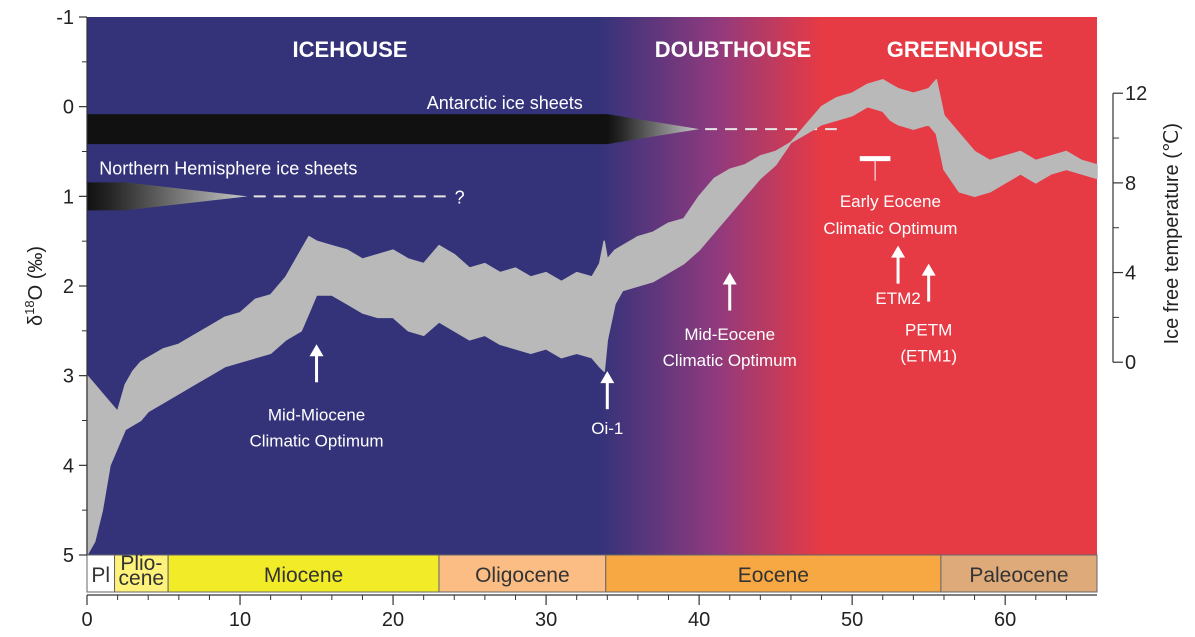  What do you see at coordinates (240, 620) in the screenshot?
I see `x-tick-label: 10` at bounding box center [240, 620].